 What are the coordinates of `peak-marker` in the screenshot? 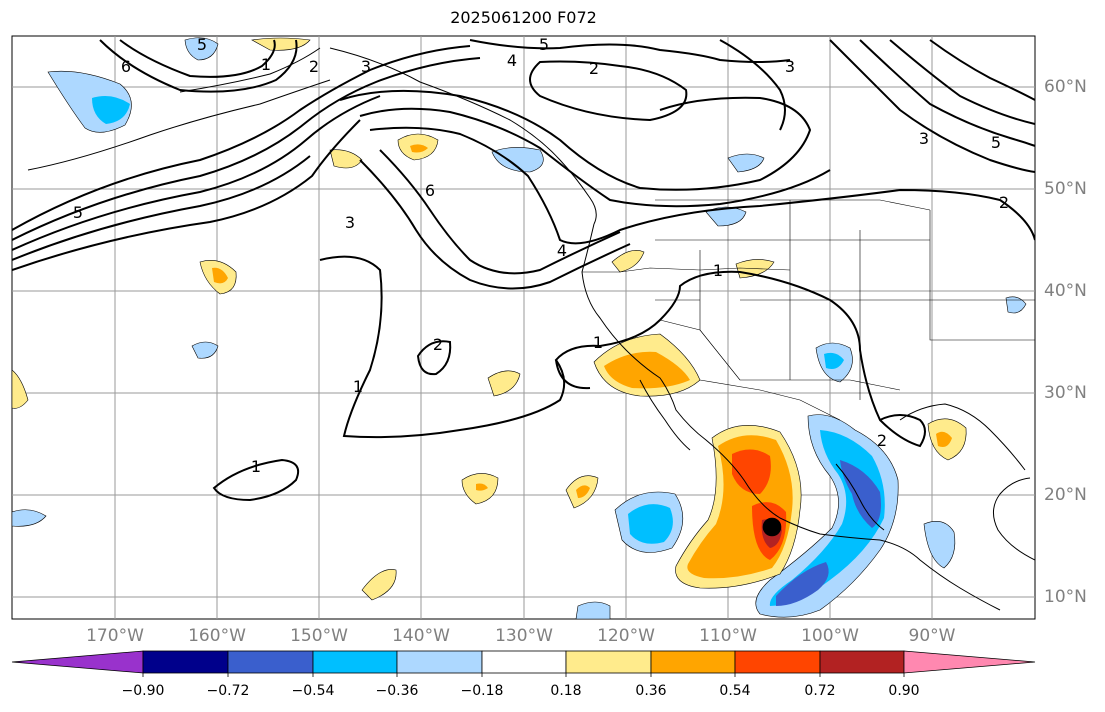 It's located at (772, 527).